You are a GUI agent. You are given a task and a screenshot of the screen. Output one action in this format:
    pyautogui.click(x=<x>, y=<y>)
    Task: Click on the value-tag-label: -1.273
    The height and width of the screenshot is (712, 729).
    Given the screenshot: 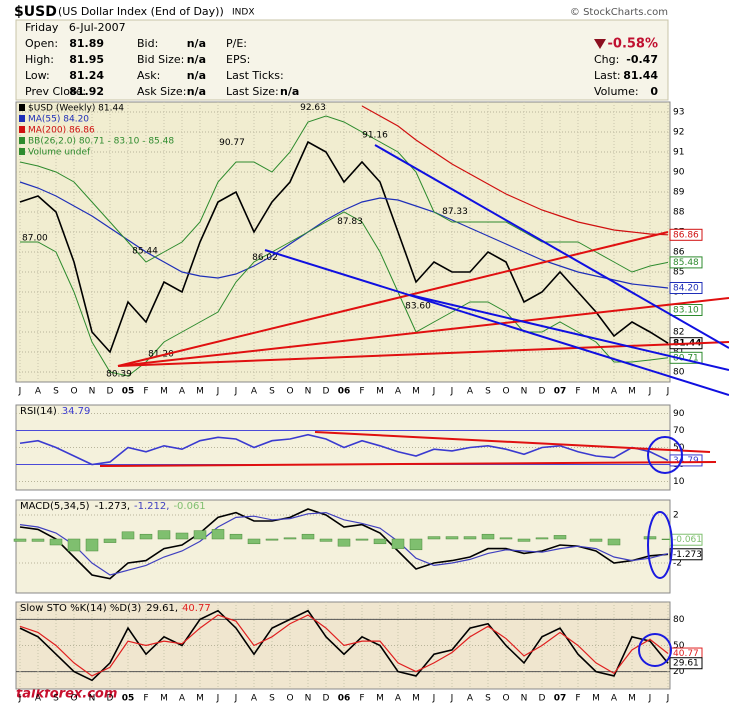 What is the action you would take?
    pyautogui.click(x=687, y=555)
    